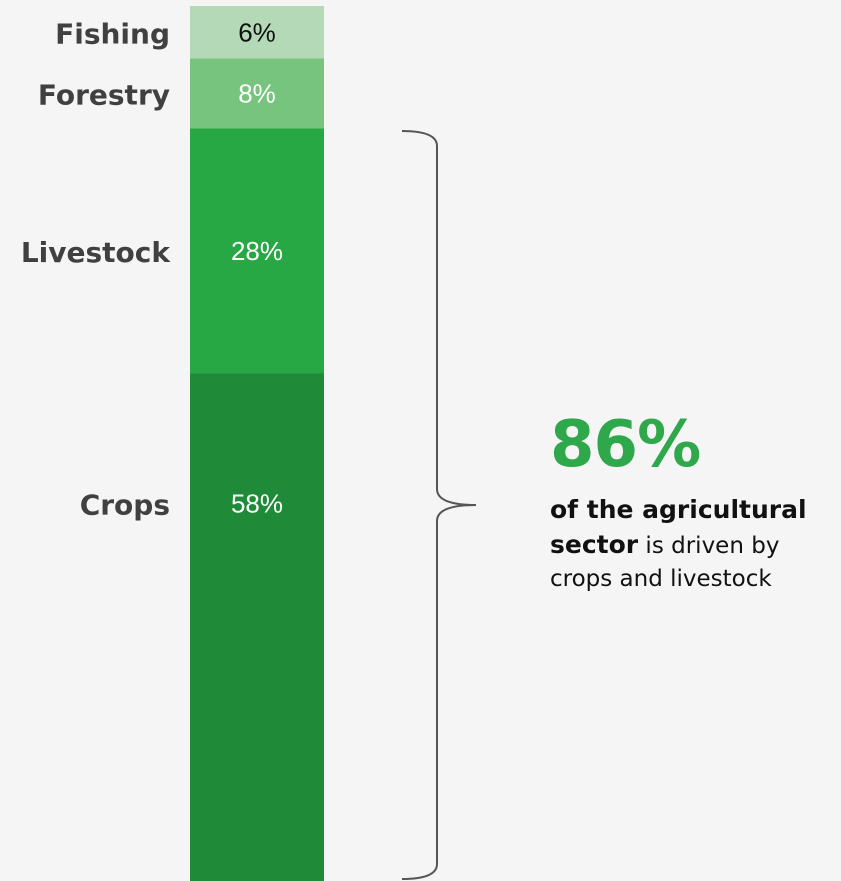  Describe the element at coordinates (665, 562) in the screenshot. I see `callout-plain-text: is driven by crops and livestock` at that location.